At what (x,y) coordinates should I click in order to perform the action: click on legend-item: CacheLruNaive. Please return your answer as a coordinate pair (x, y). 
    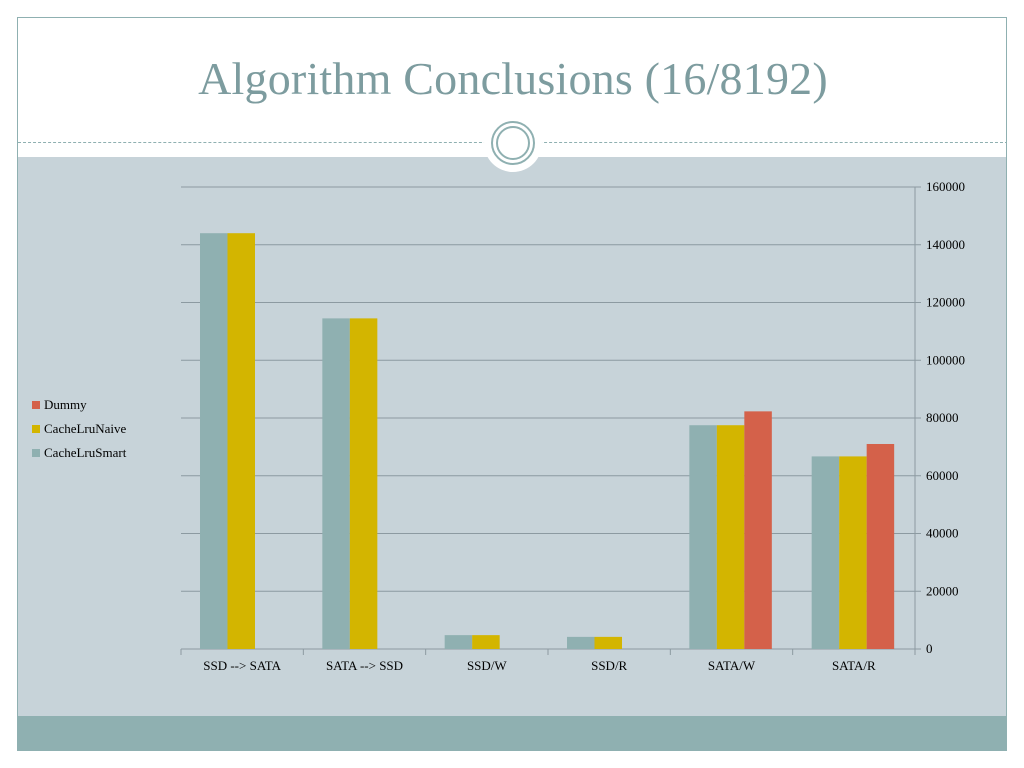
    Looking at the image, I should click on (79, 429).